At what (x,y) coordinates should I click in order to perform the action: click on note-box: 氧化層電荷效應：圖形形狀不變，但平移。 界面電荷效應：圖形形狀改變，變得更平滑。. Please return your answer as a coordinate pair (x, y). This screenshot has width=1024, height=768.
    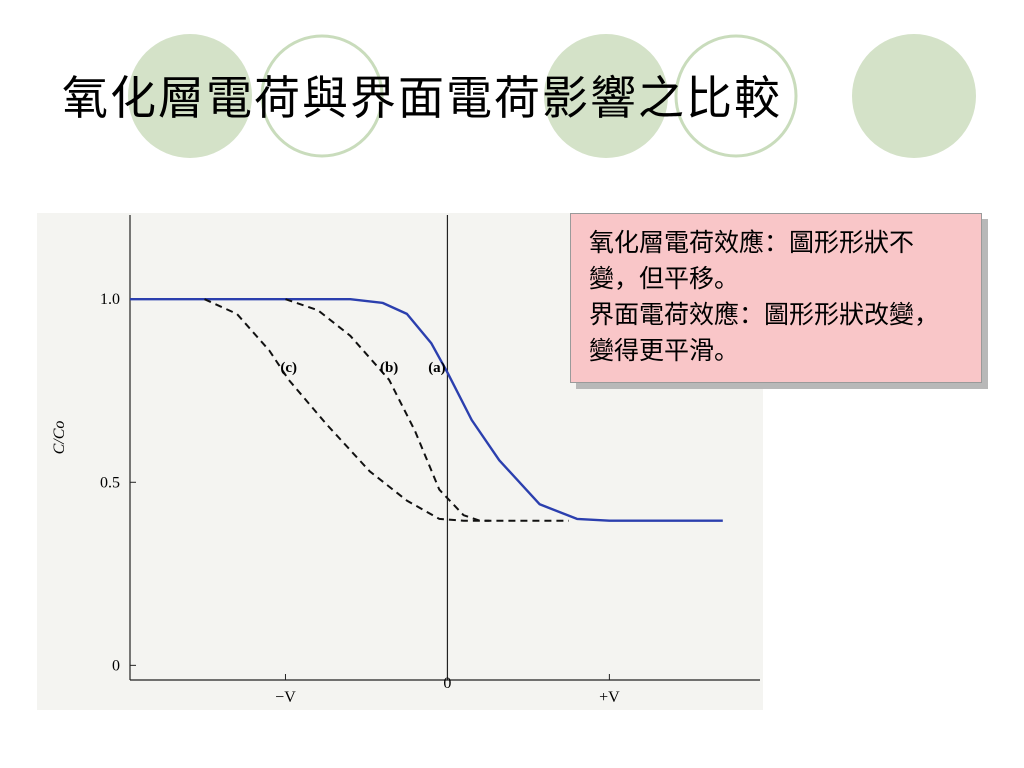
    Looking at the image, I should click on (776, 298).